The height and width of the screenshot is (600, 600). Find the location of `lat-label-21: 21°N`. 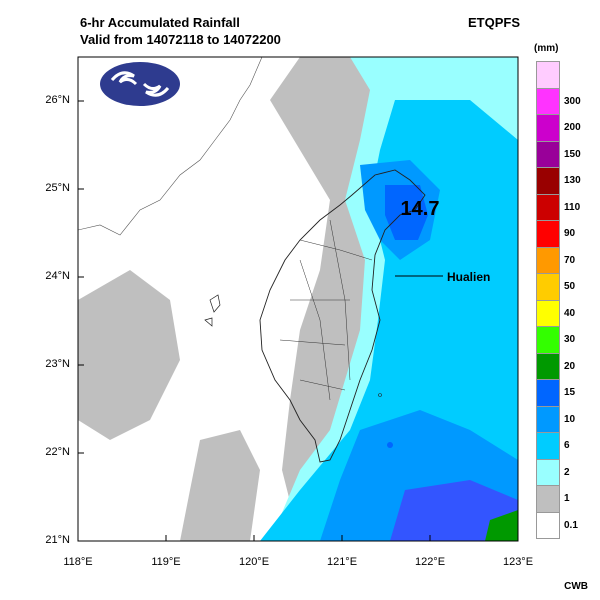

lat-label-21: 21°N is located at coordinates (57, 540).